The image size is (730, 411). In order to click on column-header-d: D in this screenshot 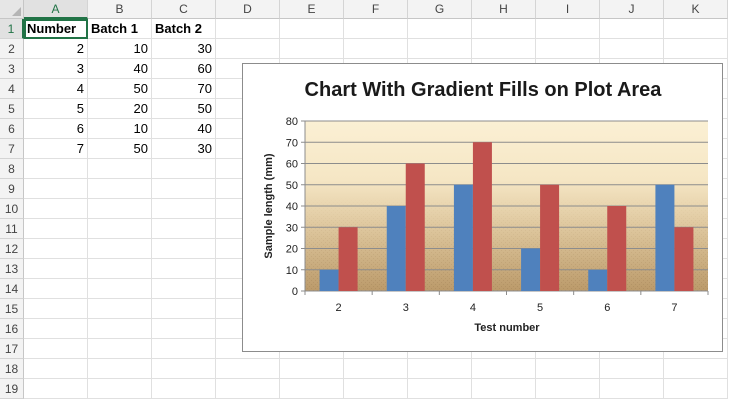, I will do `click(248, 9)`.